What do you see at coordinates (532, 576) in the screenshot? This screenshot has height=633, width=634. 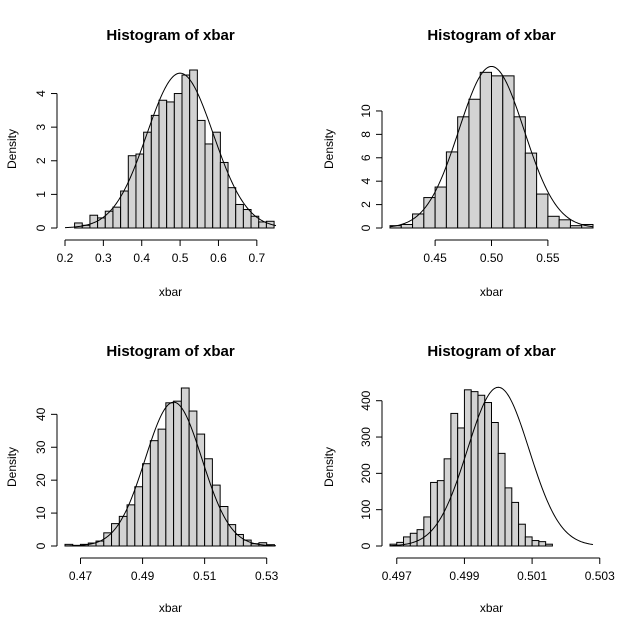 I see `x-tick-label: 0.501` at bounding box center [532, 576].